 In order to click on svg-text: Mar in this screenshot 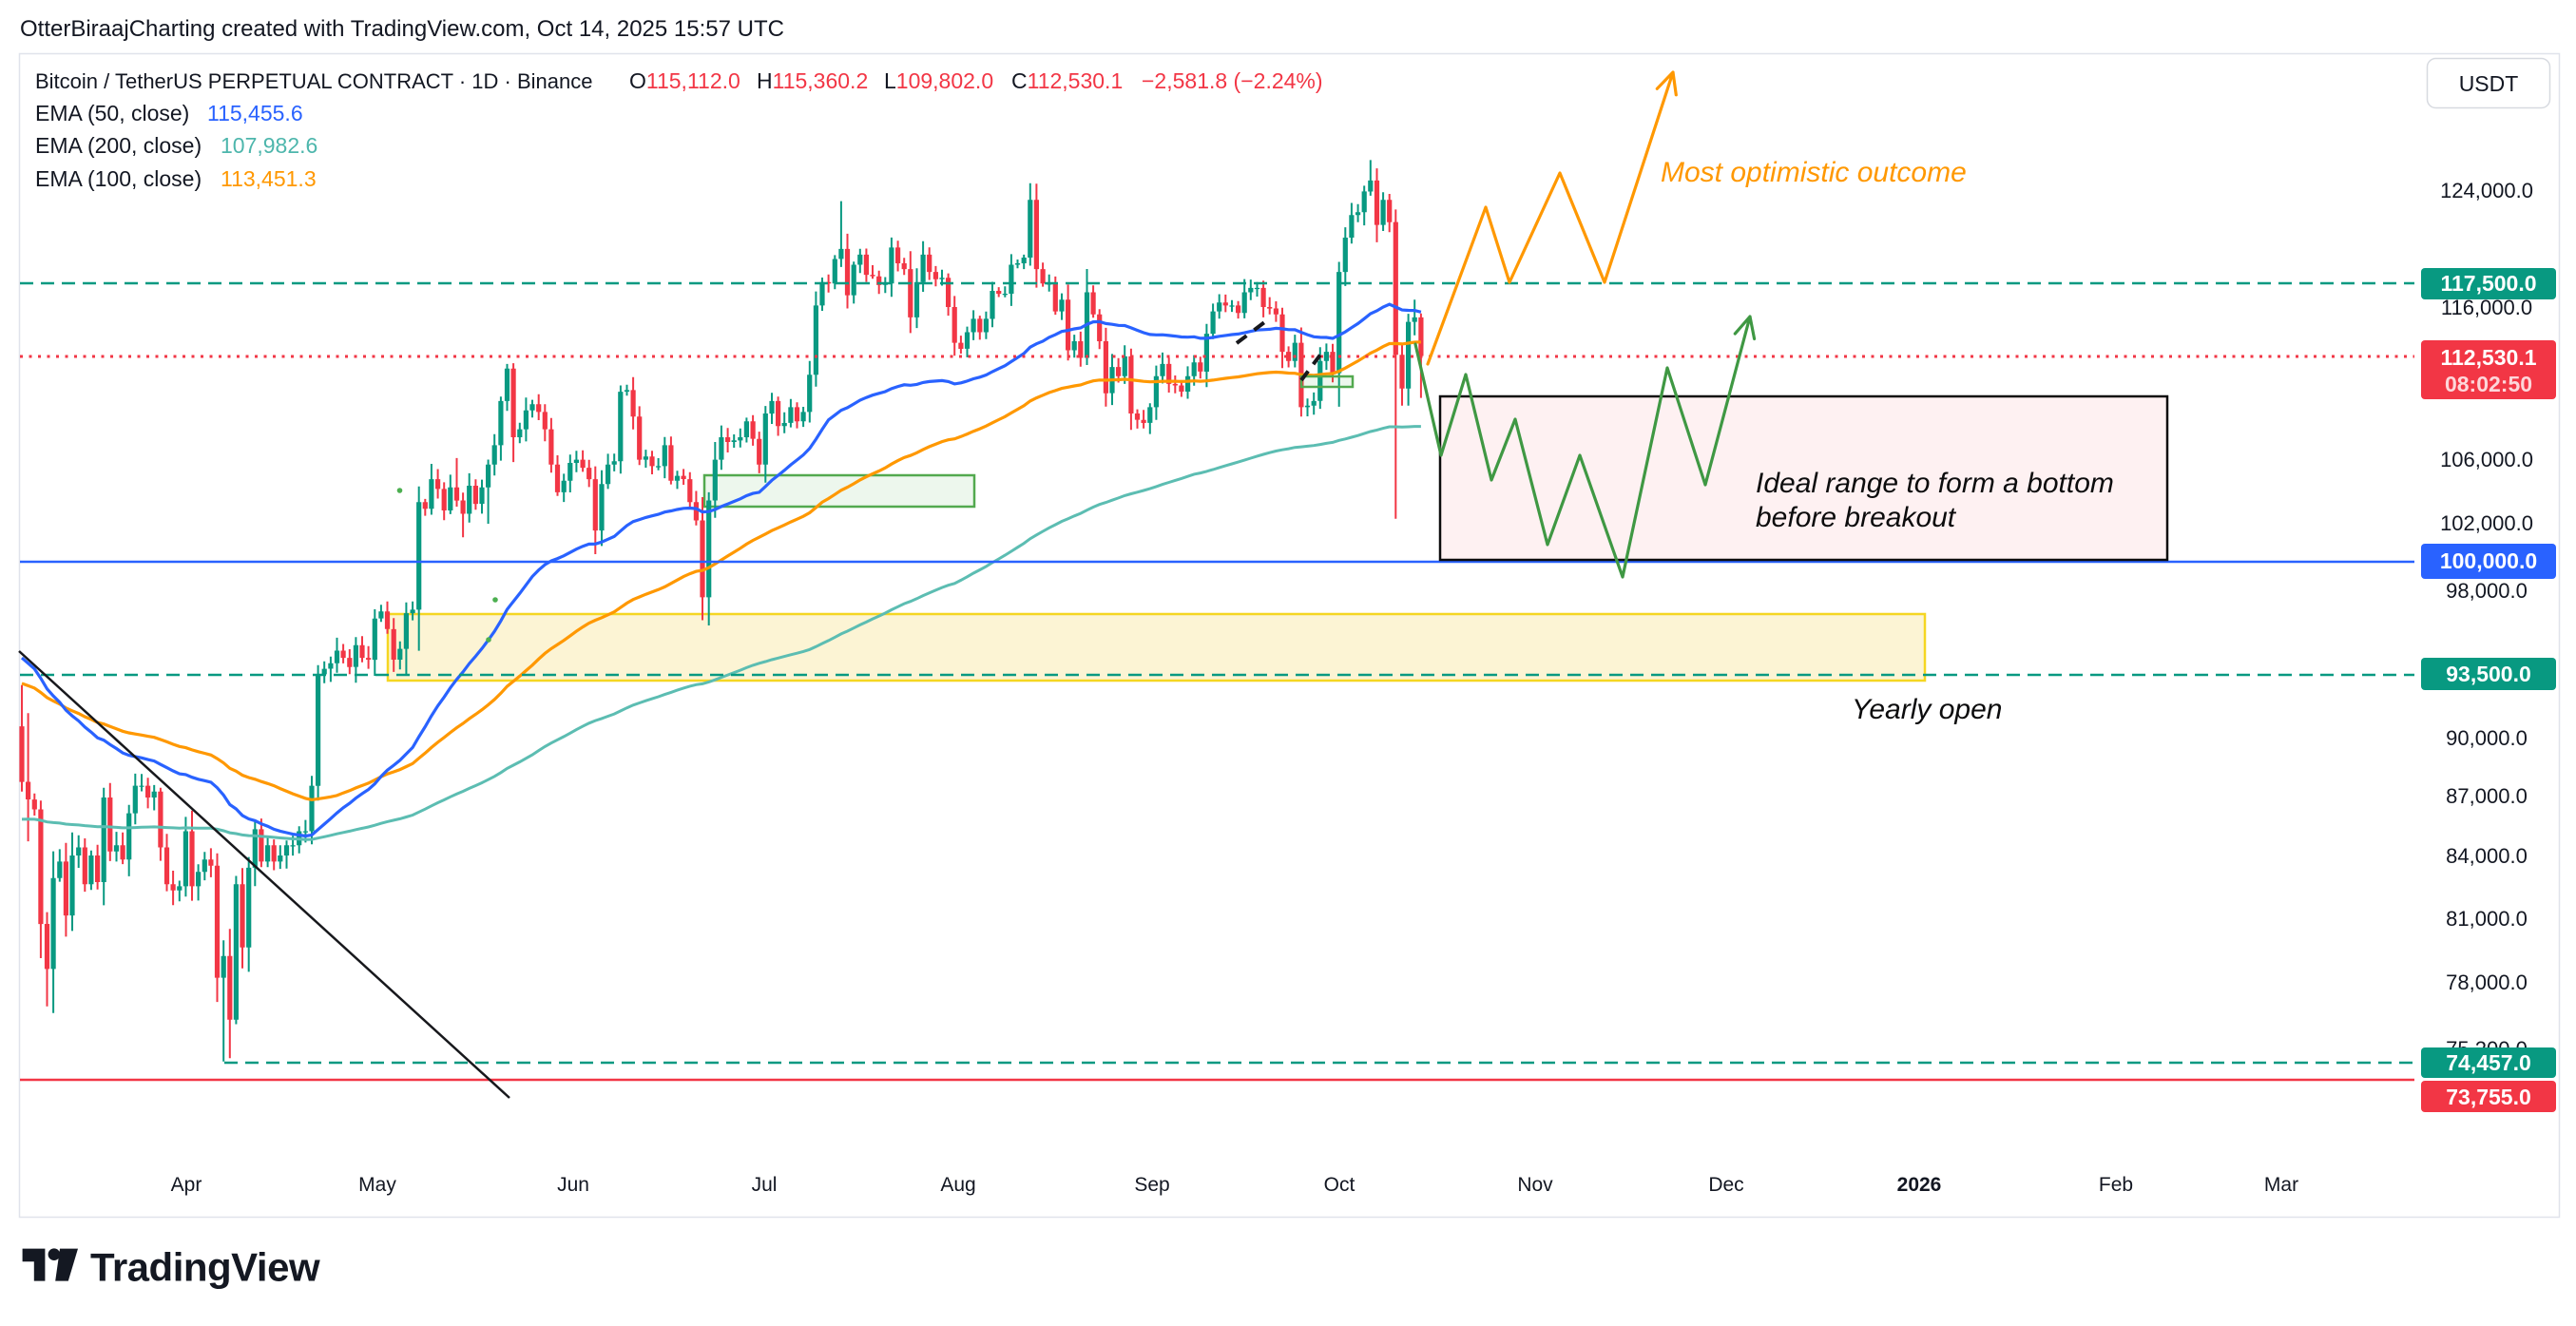, I will do `click(2281, 1185)`.